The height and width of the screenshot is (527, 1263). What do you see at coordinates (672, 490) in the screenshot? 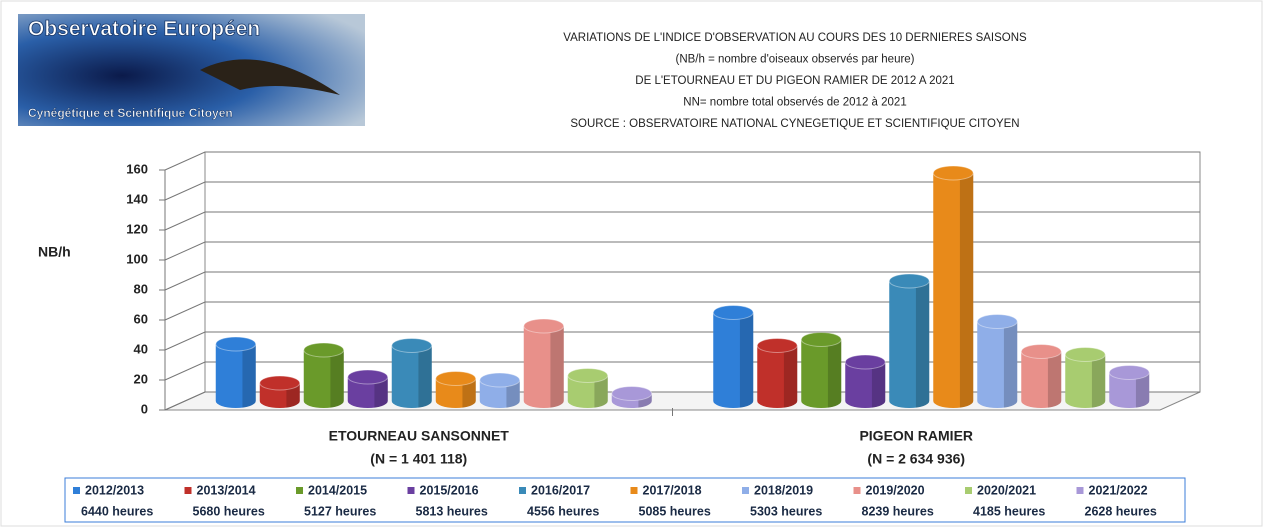
I see `legend-label: 2017/2018` at bounding box center [672, 490].